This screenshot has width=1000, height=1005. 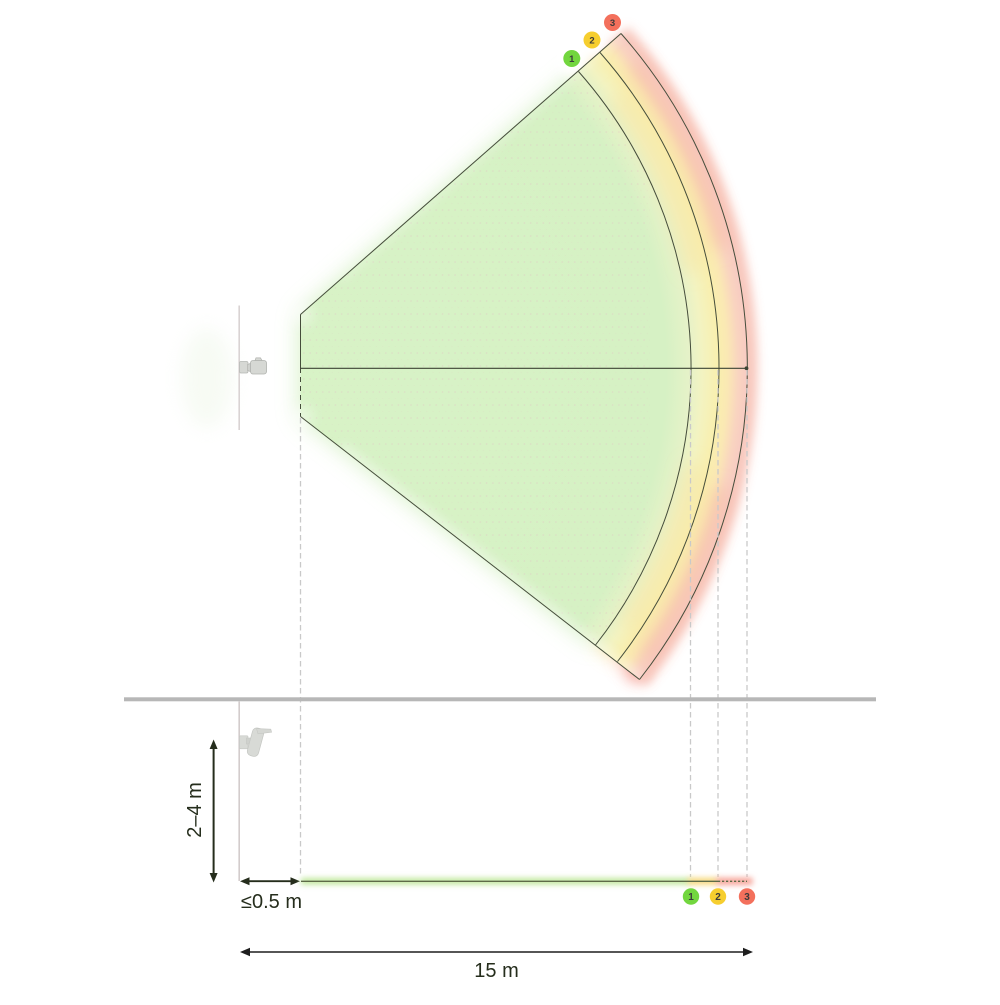 I want to click on svg-text: ≤0.5 m, so click(x=271, y=902).